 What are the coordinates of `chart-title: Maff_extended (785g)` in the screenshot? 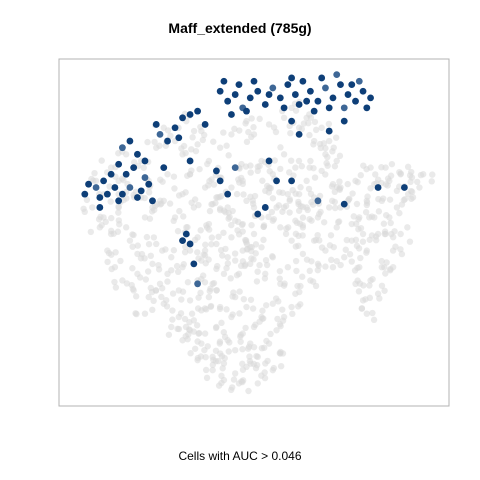 It's located at (240, 28).